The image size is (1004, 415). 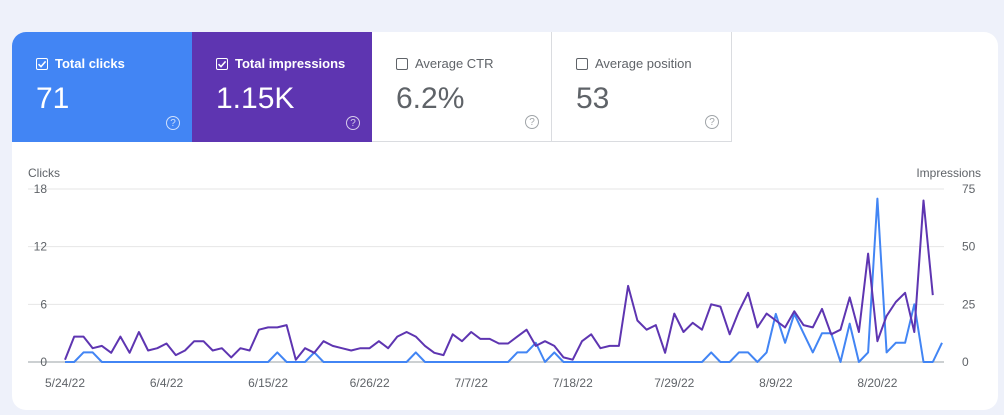 I want to click on metric-label: Average position, so click(x=643, y=63).